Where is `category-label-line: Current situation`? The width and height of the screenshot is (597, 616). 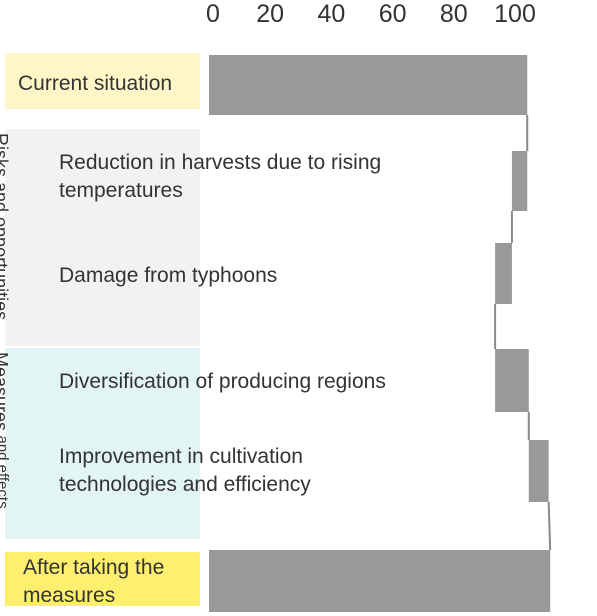
category-label-line: Current situation is located at coordinates (95, 83).